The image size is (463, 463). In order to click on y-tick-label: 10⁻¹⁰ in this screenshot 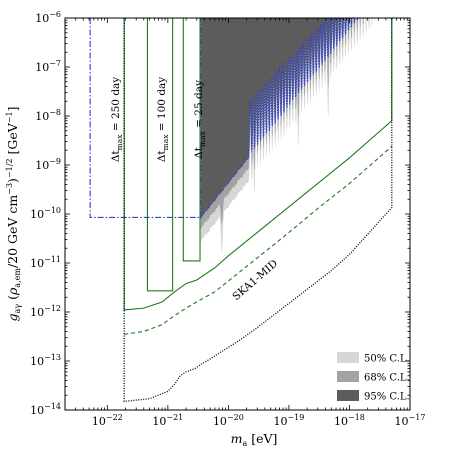, I will do `click(45, 213)`.